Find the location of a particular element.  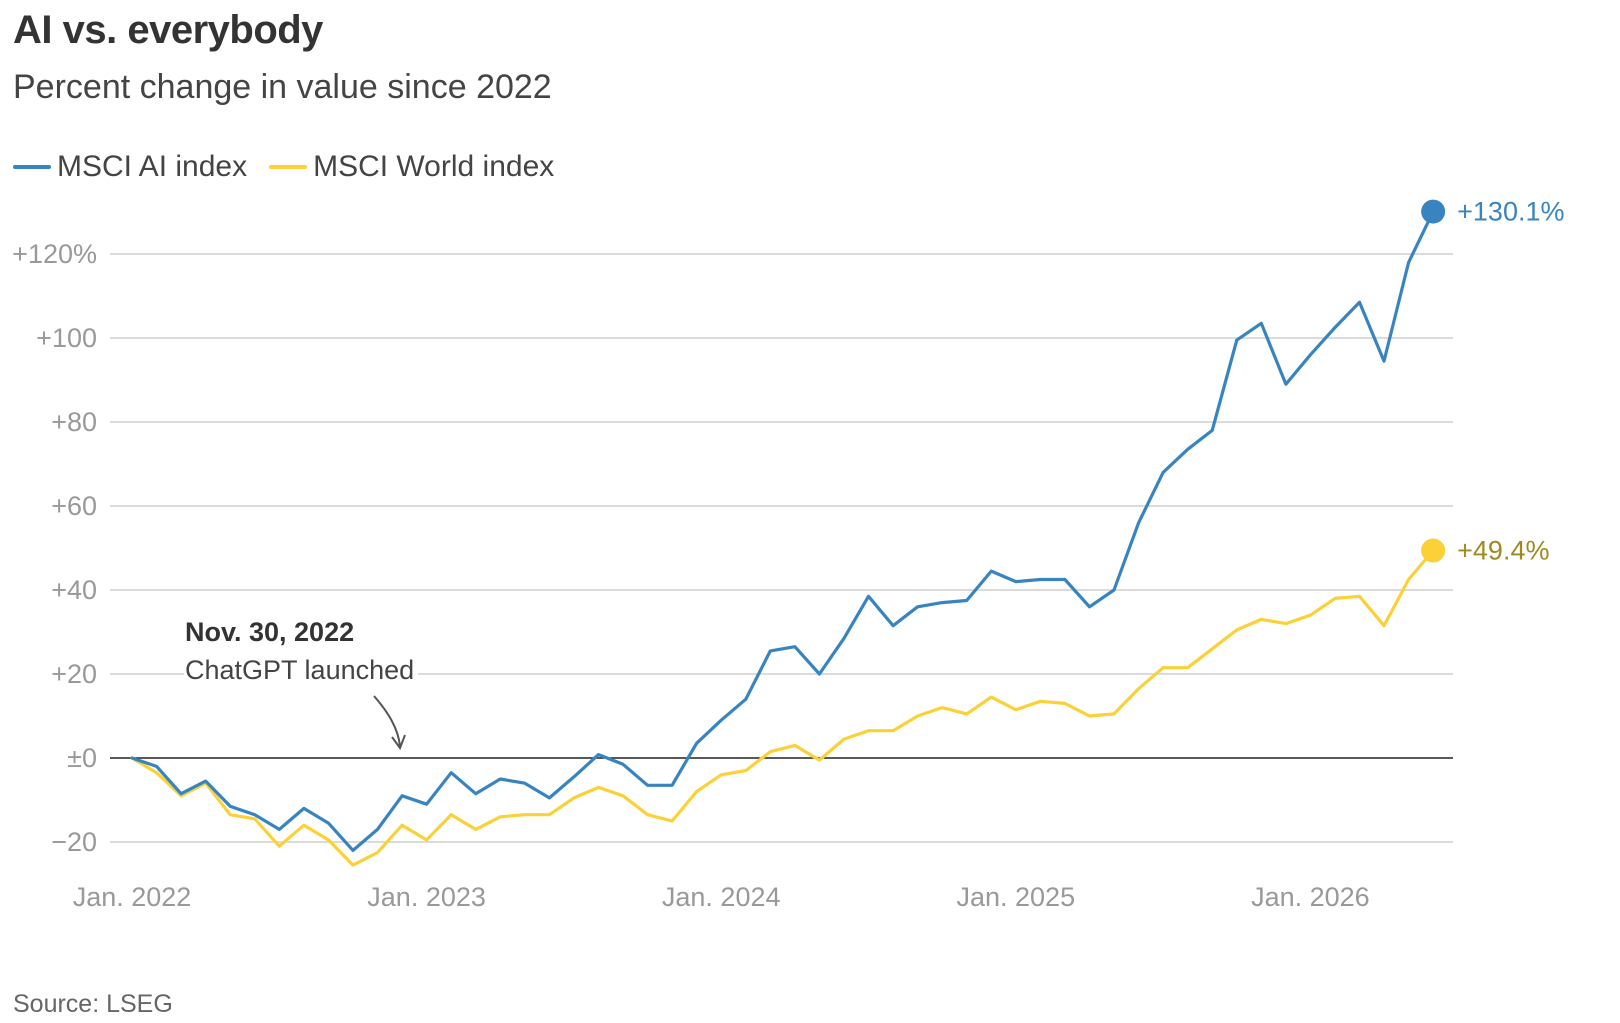

legend: MSCI AI index MSCI World index is located at coordinates (294, 167).